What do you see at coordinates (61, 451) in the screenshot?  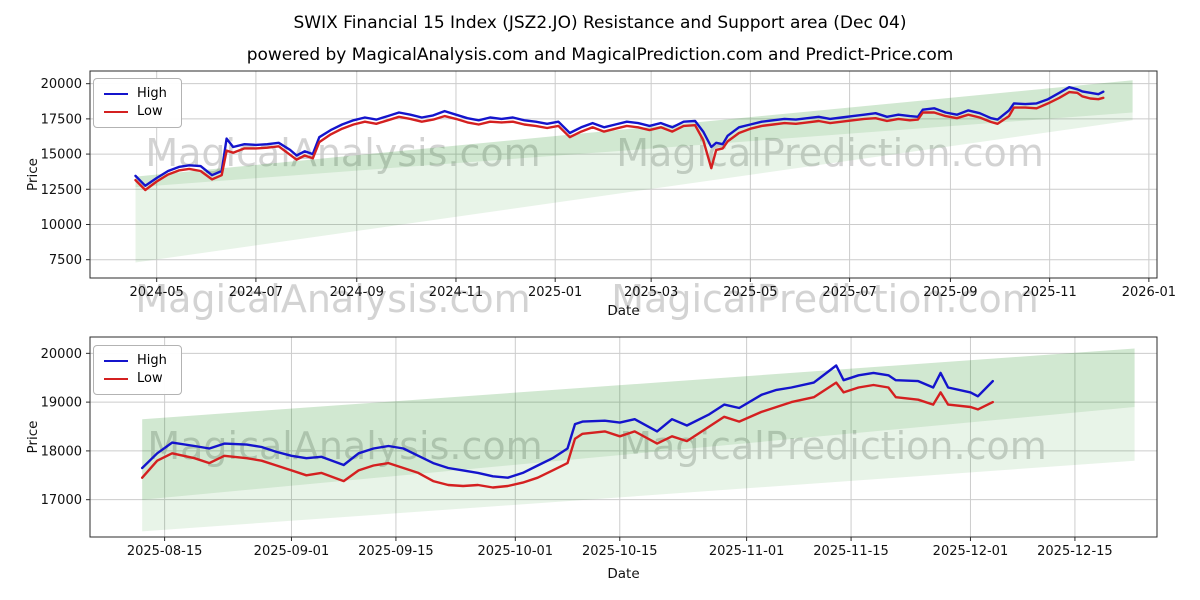 I see `y-tick-label: 18000` at bounding box center [61, 451].